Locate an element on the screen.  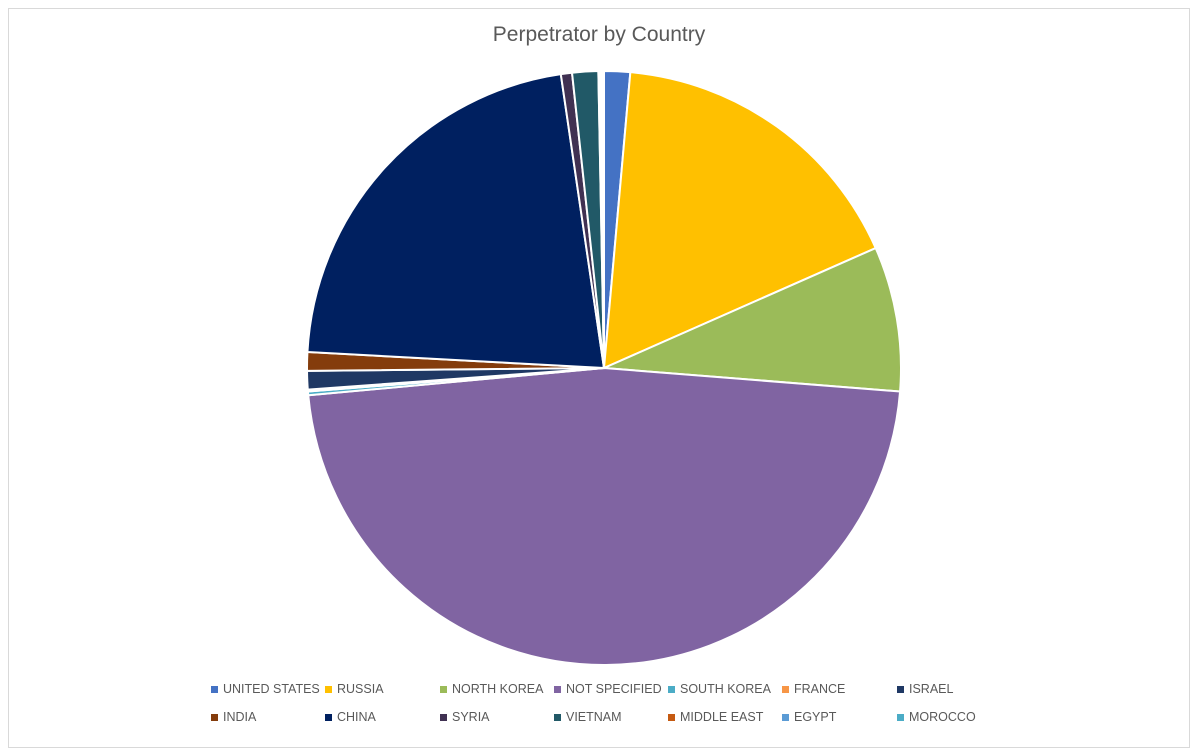
pie-slice-north-korea is located at coordinates (752, 319).